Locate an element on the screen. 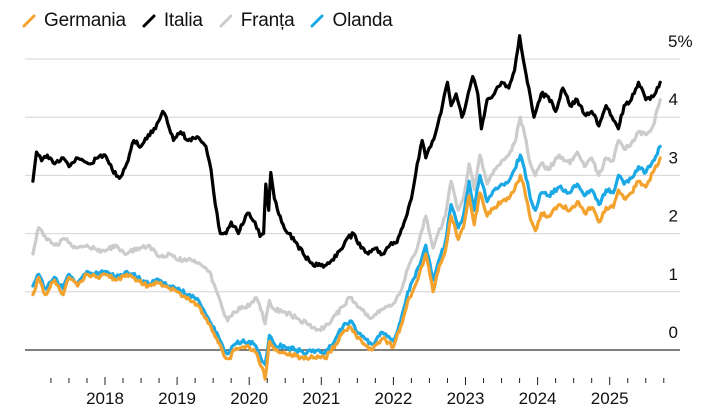 The width and height of the screenshot is (711, 416). legend-item-germania: Germania is located at coordinates (74, 21).